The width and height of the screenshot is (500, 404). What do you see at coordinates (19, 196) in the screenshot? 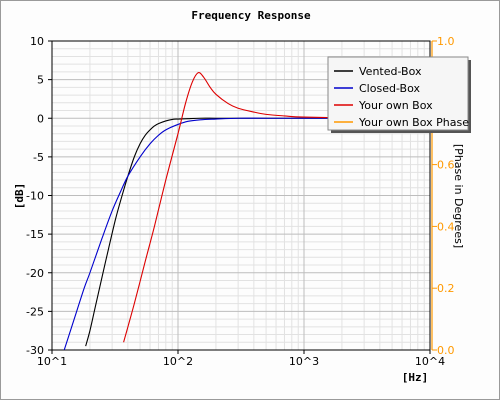
I see `y-axis-label: [dB]` at bounding box center [19, 196].